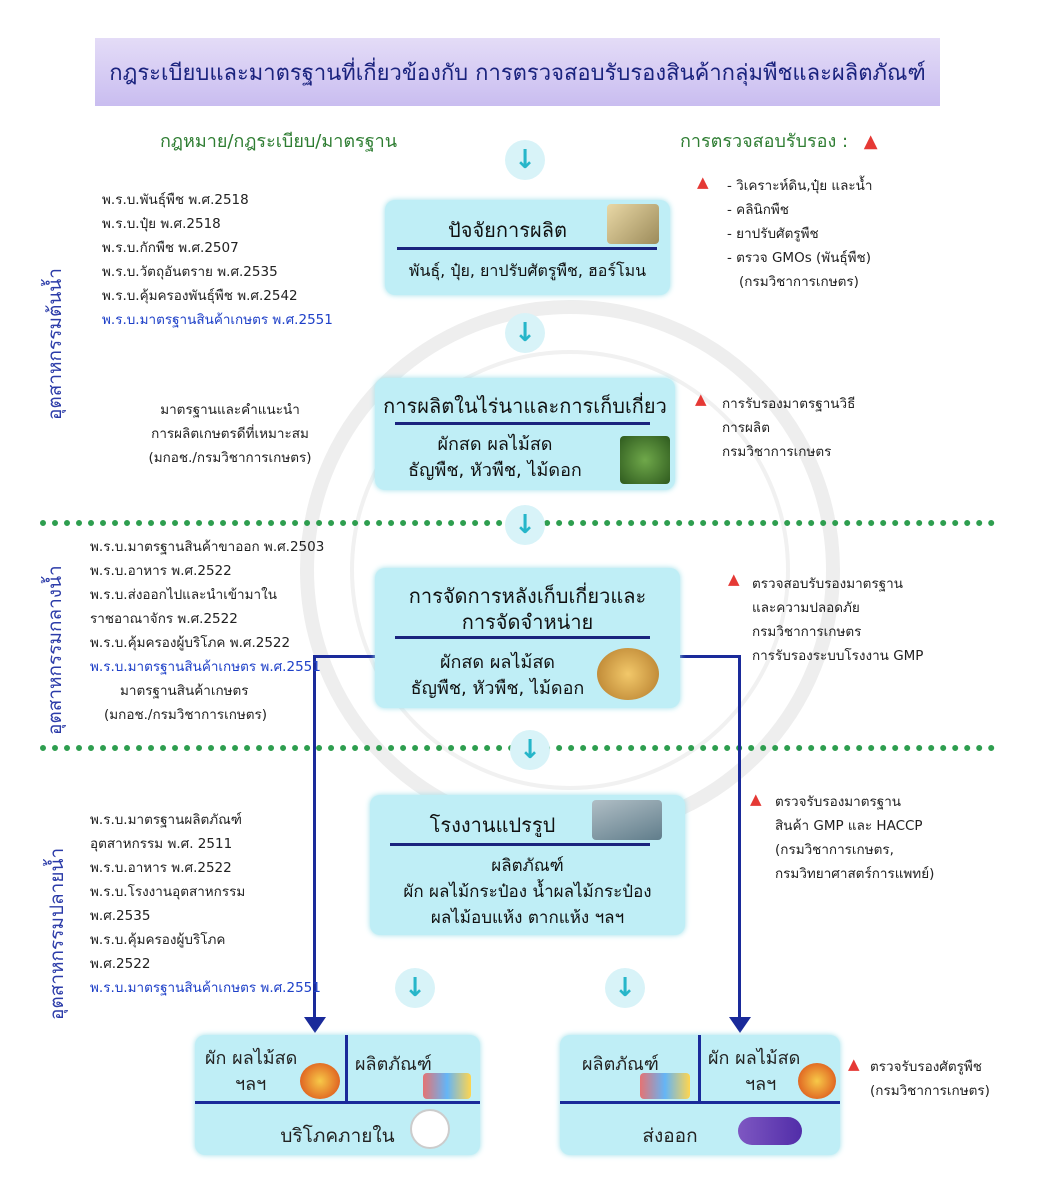 The height and width of the screenshot is (1200, 1047). I want to click on cert-item: สินค้า GMP และ HACCP, so click(849, 826).